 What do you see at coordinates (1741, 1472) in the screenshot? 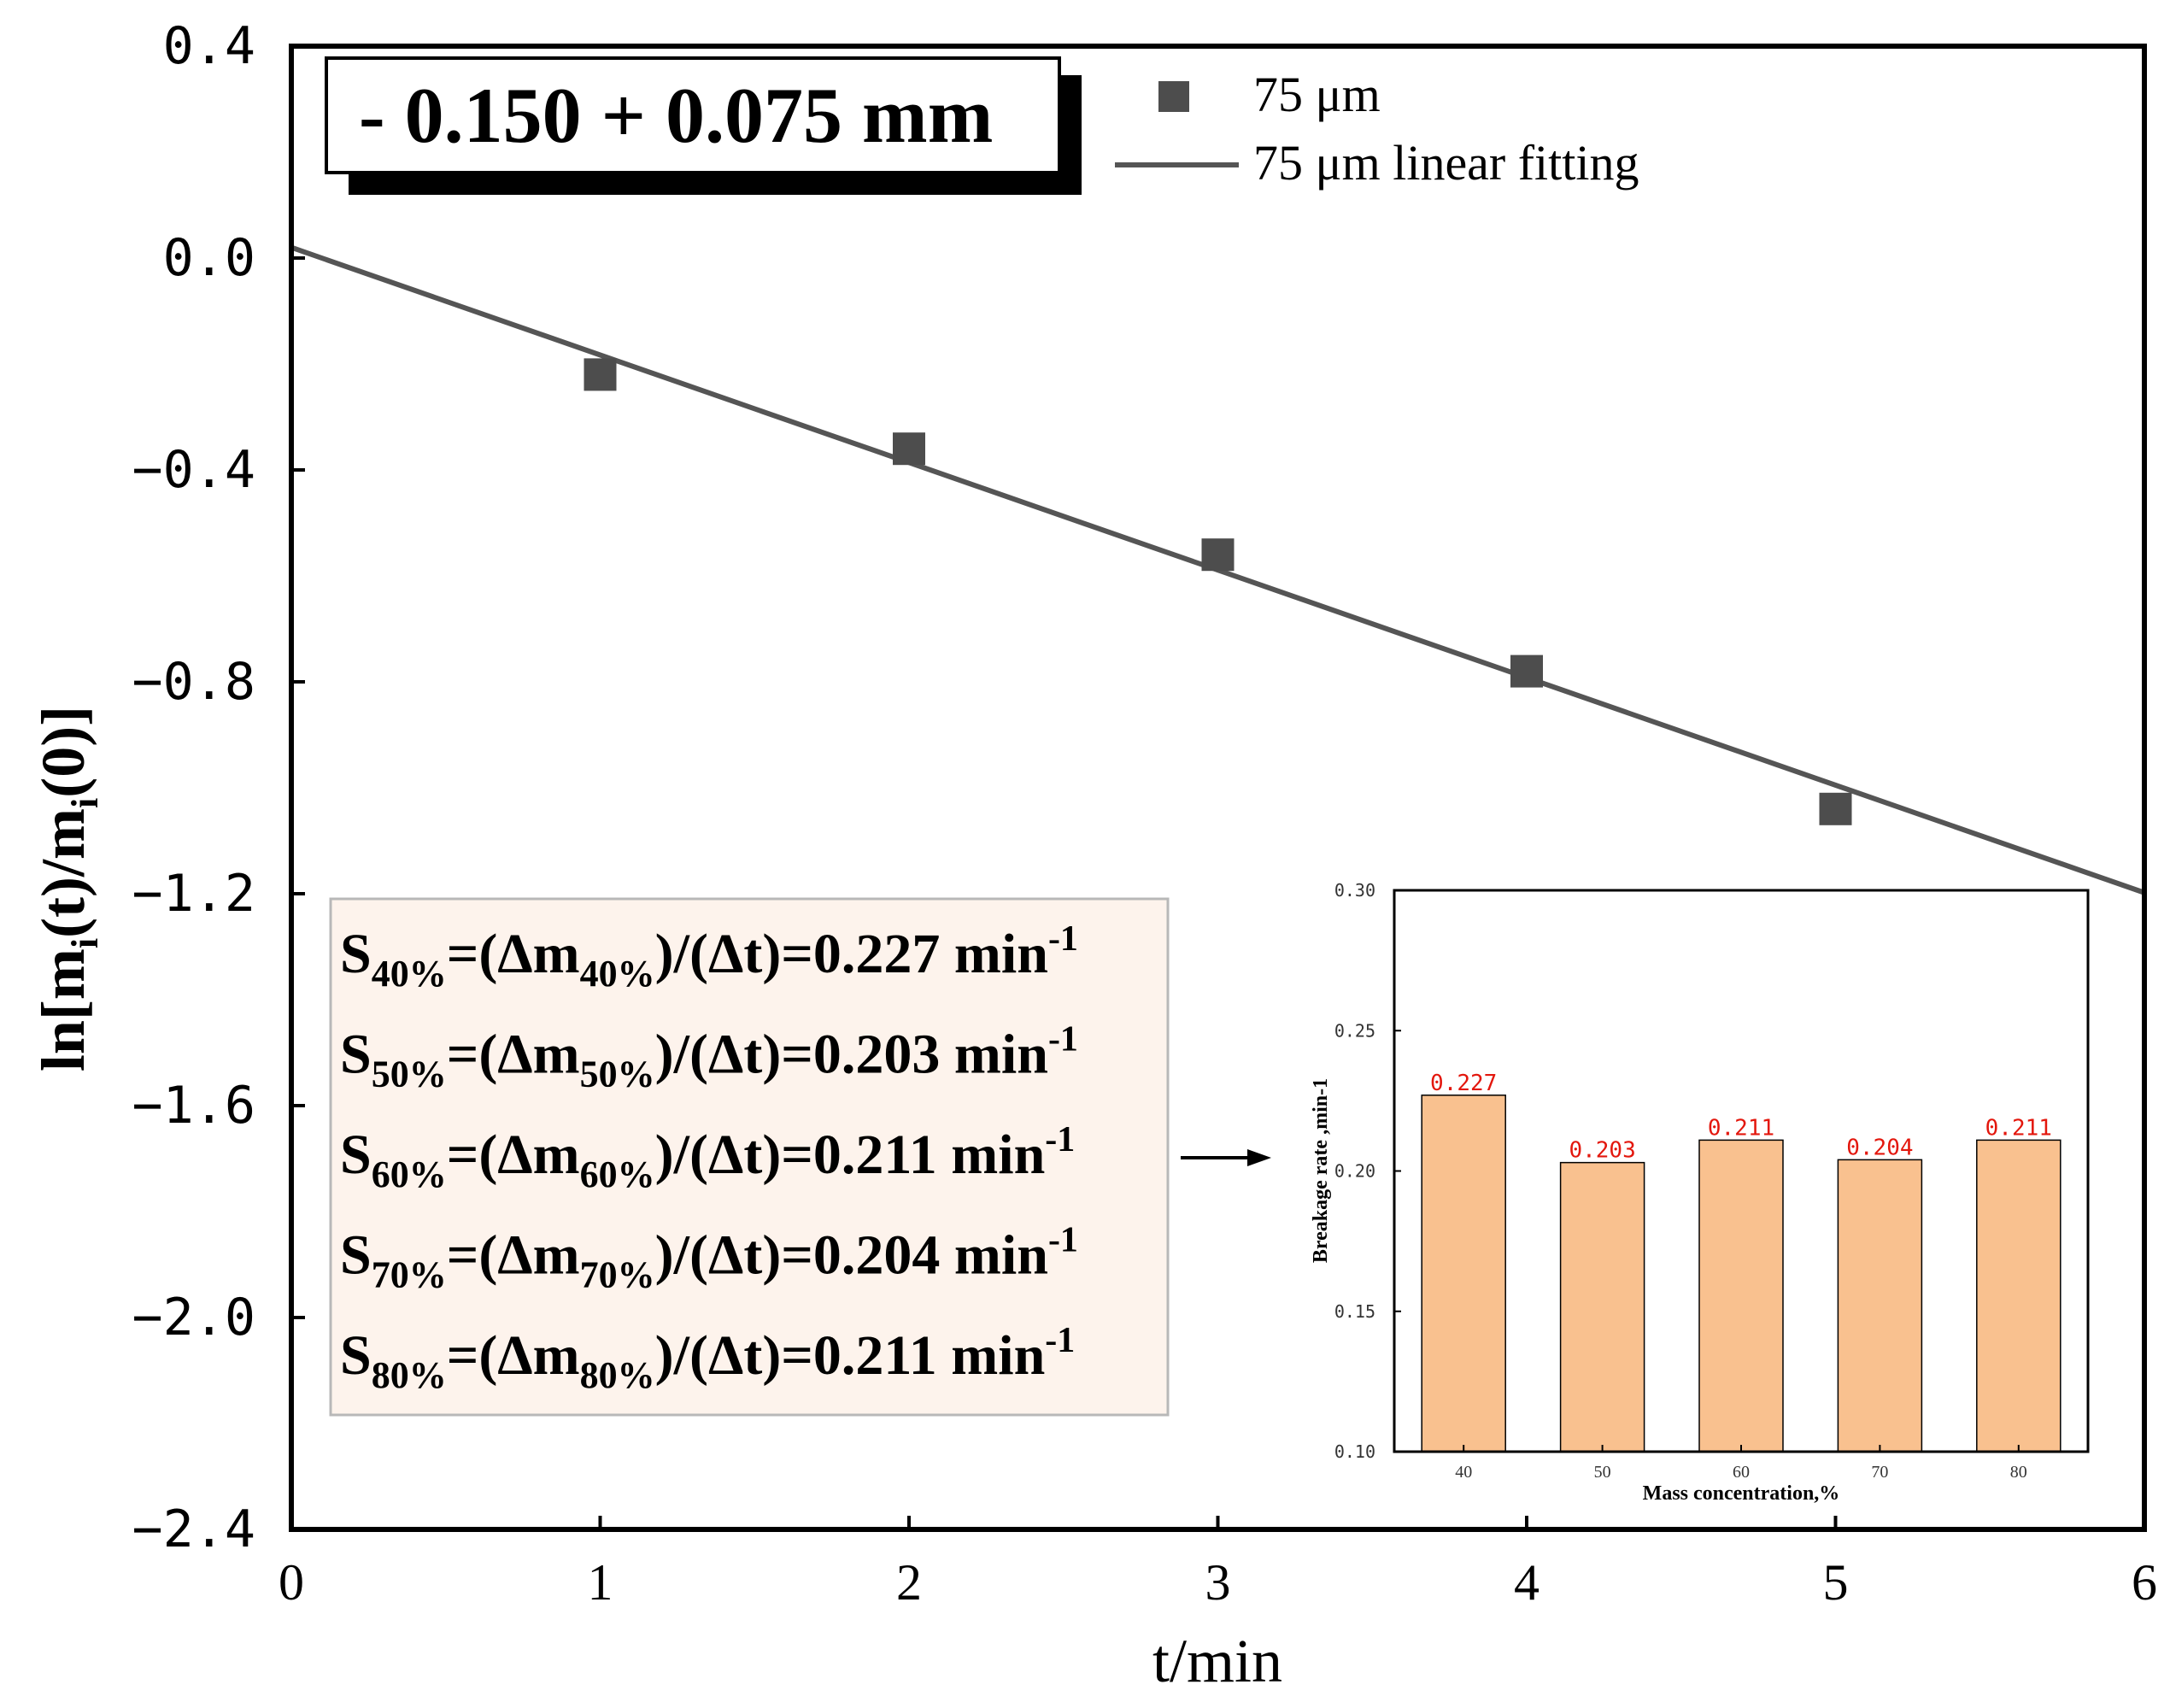
I see `inset-x-tick-label: 60` at bounding box center [1741, 1472].